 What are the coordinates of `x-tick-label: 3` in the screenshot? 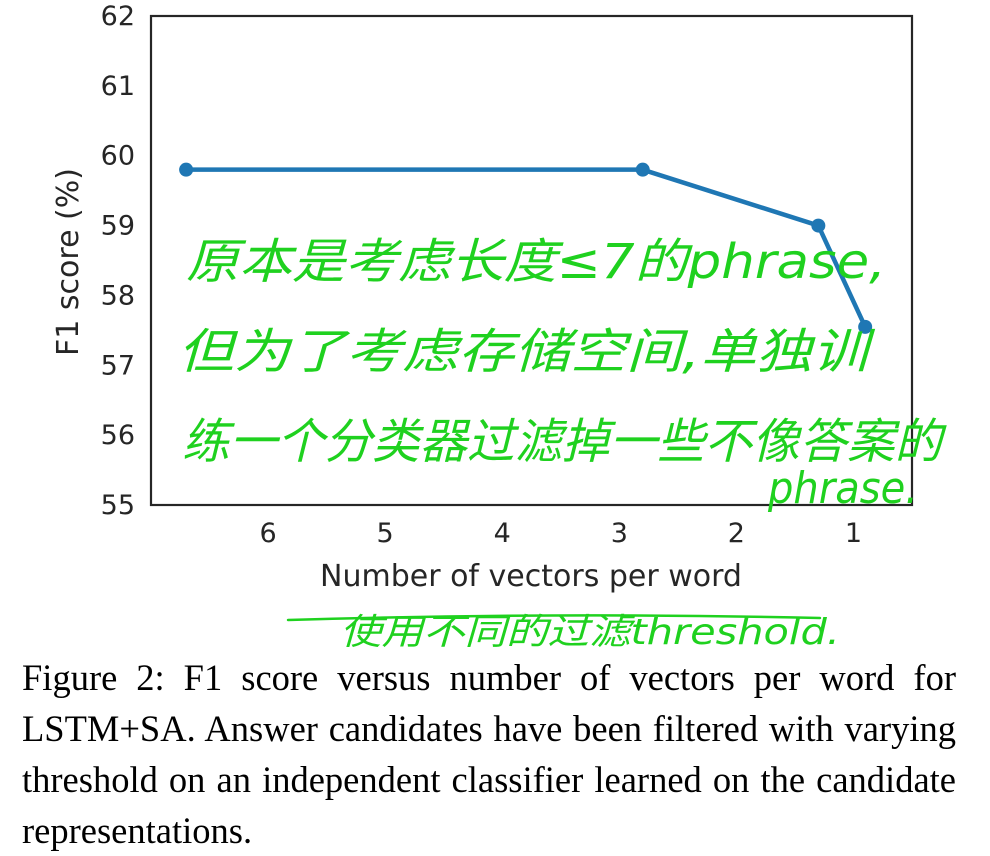 It's located at (619, 533).